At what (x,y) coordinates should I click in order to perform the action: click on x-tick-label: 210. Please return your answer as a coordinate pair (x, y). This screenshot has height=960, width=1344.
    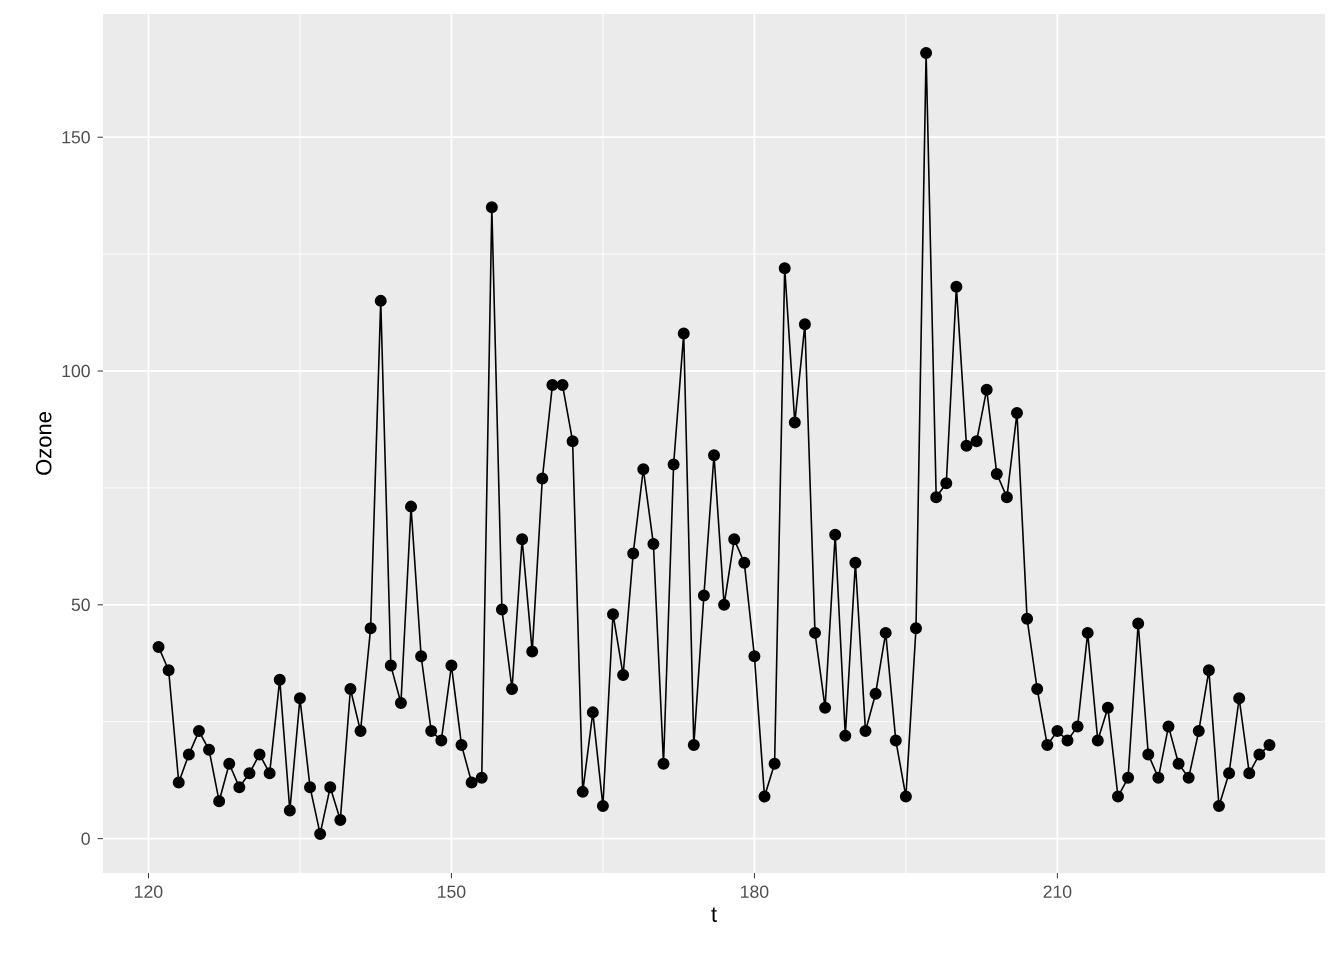
    Looking at the image, I should click on (1057, 891).